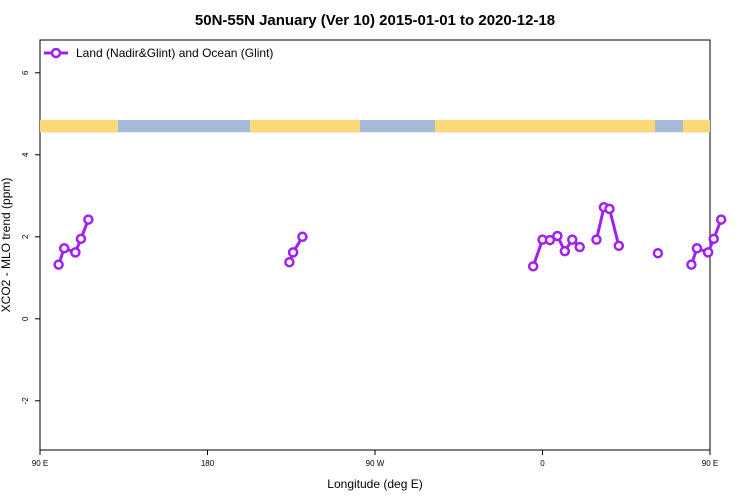  I want to click on x-tick-label: 0, so click(542, 463).